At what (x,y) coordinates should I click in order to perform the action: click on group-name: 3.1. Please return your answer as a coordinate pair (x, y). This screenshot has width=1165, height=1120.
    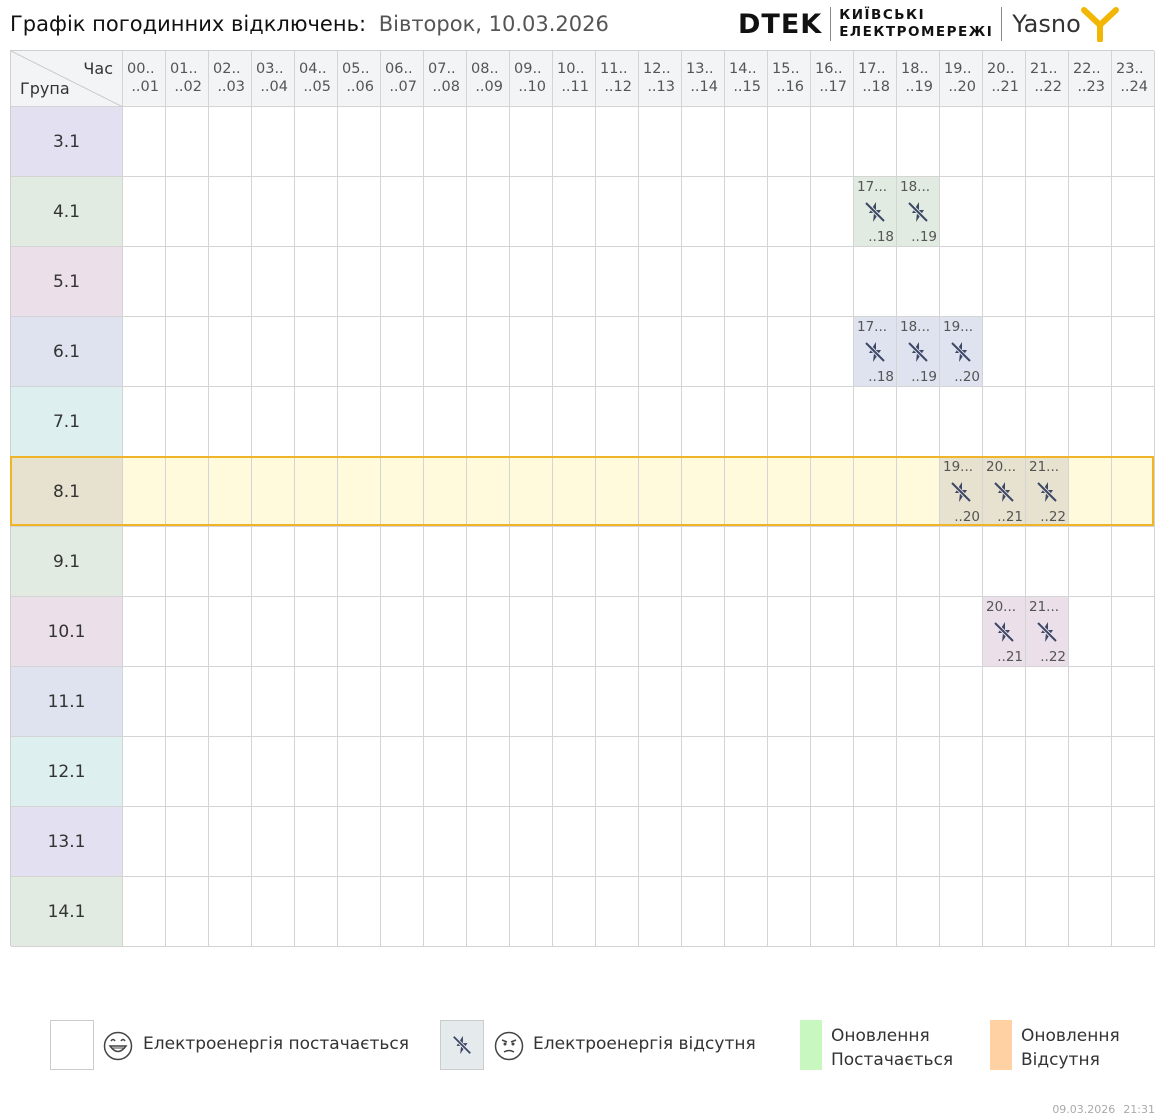
    Looking at the image, I should click on (66, 141).